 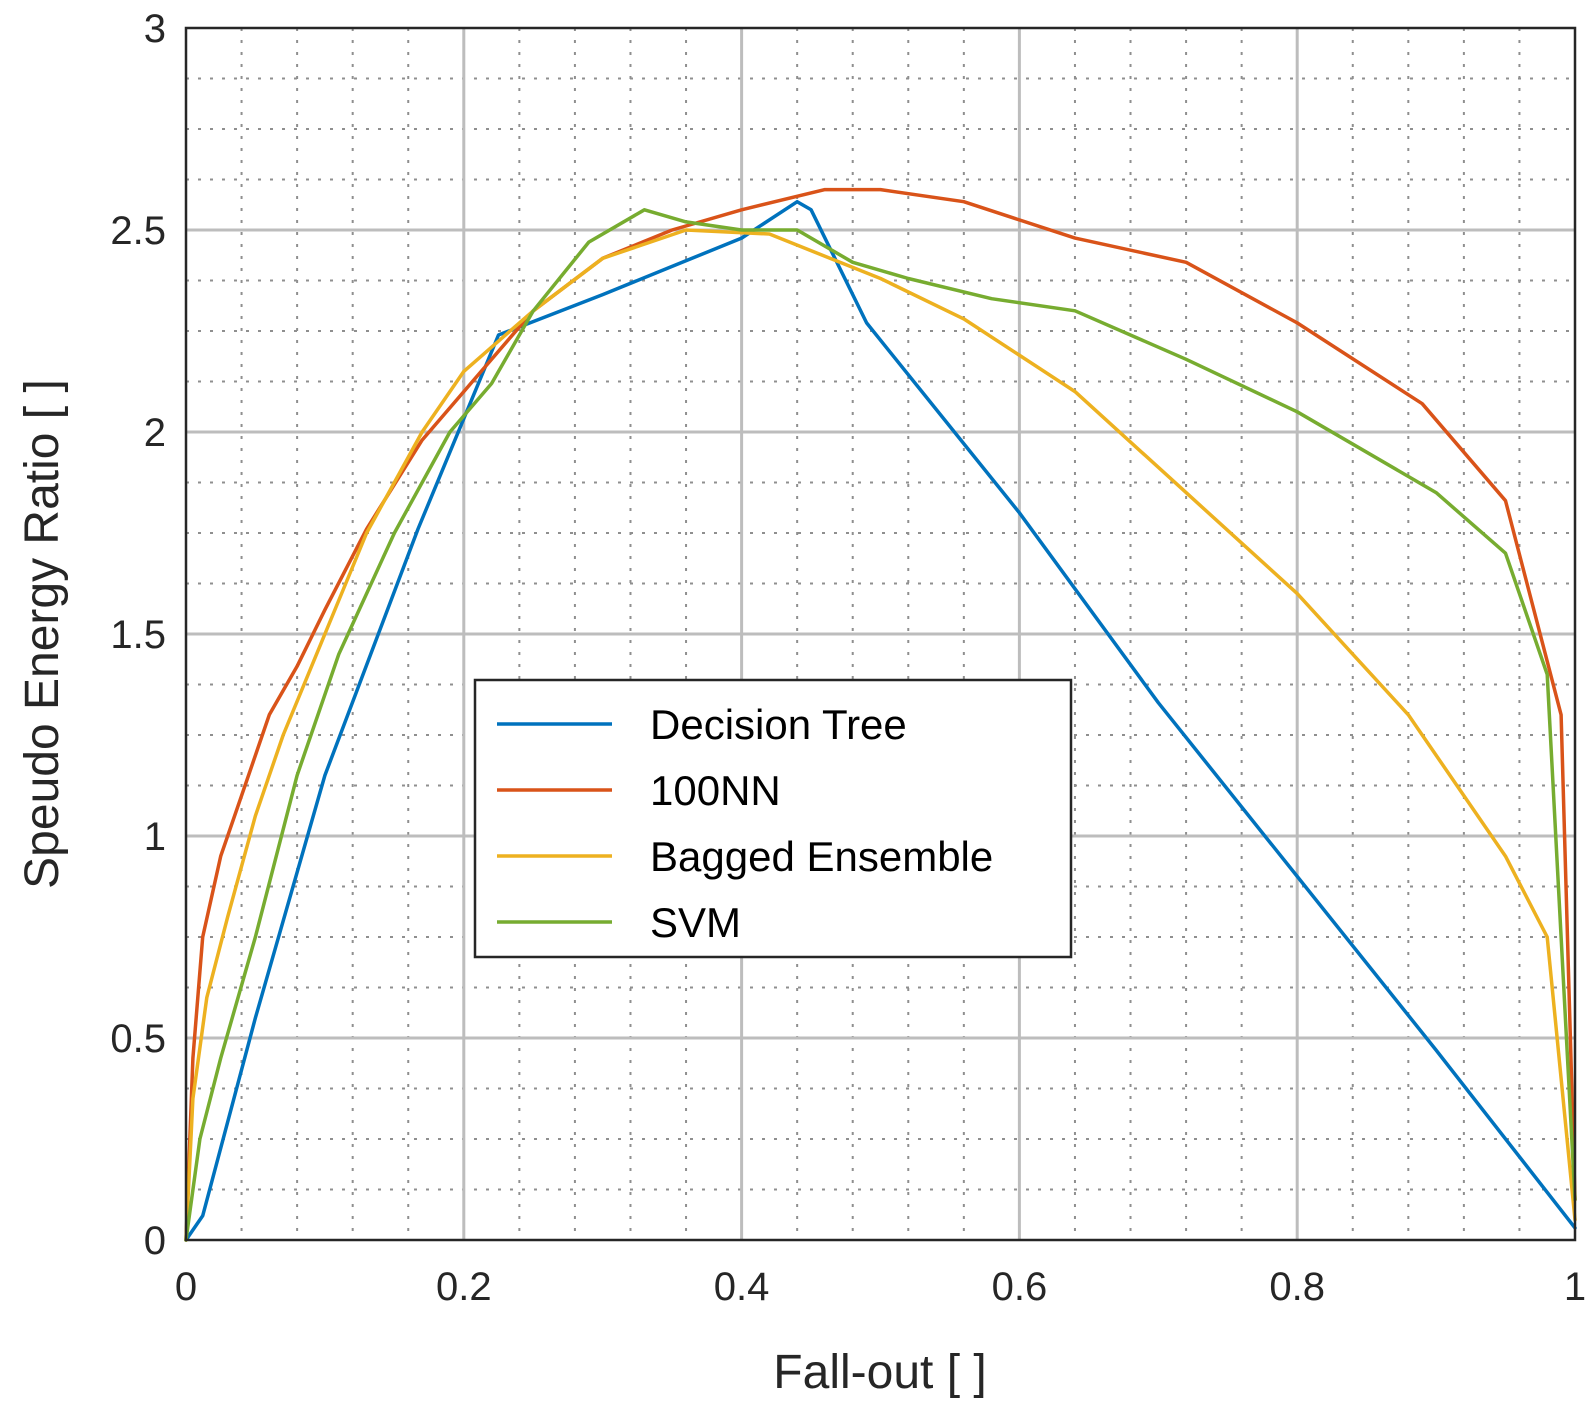 I want to click on x-tick-label: 0.6, so click(x=1020, y=1287).